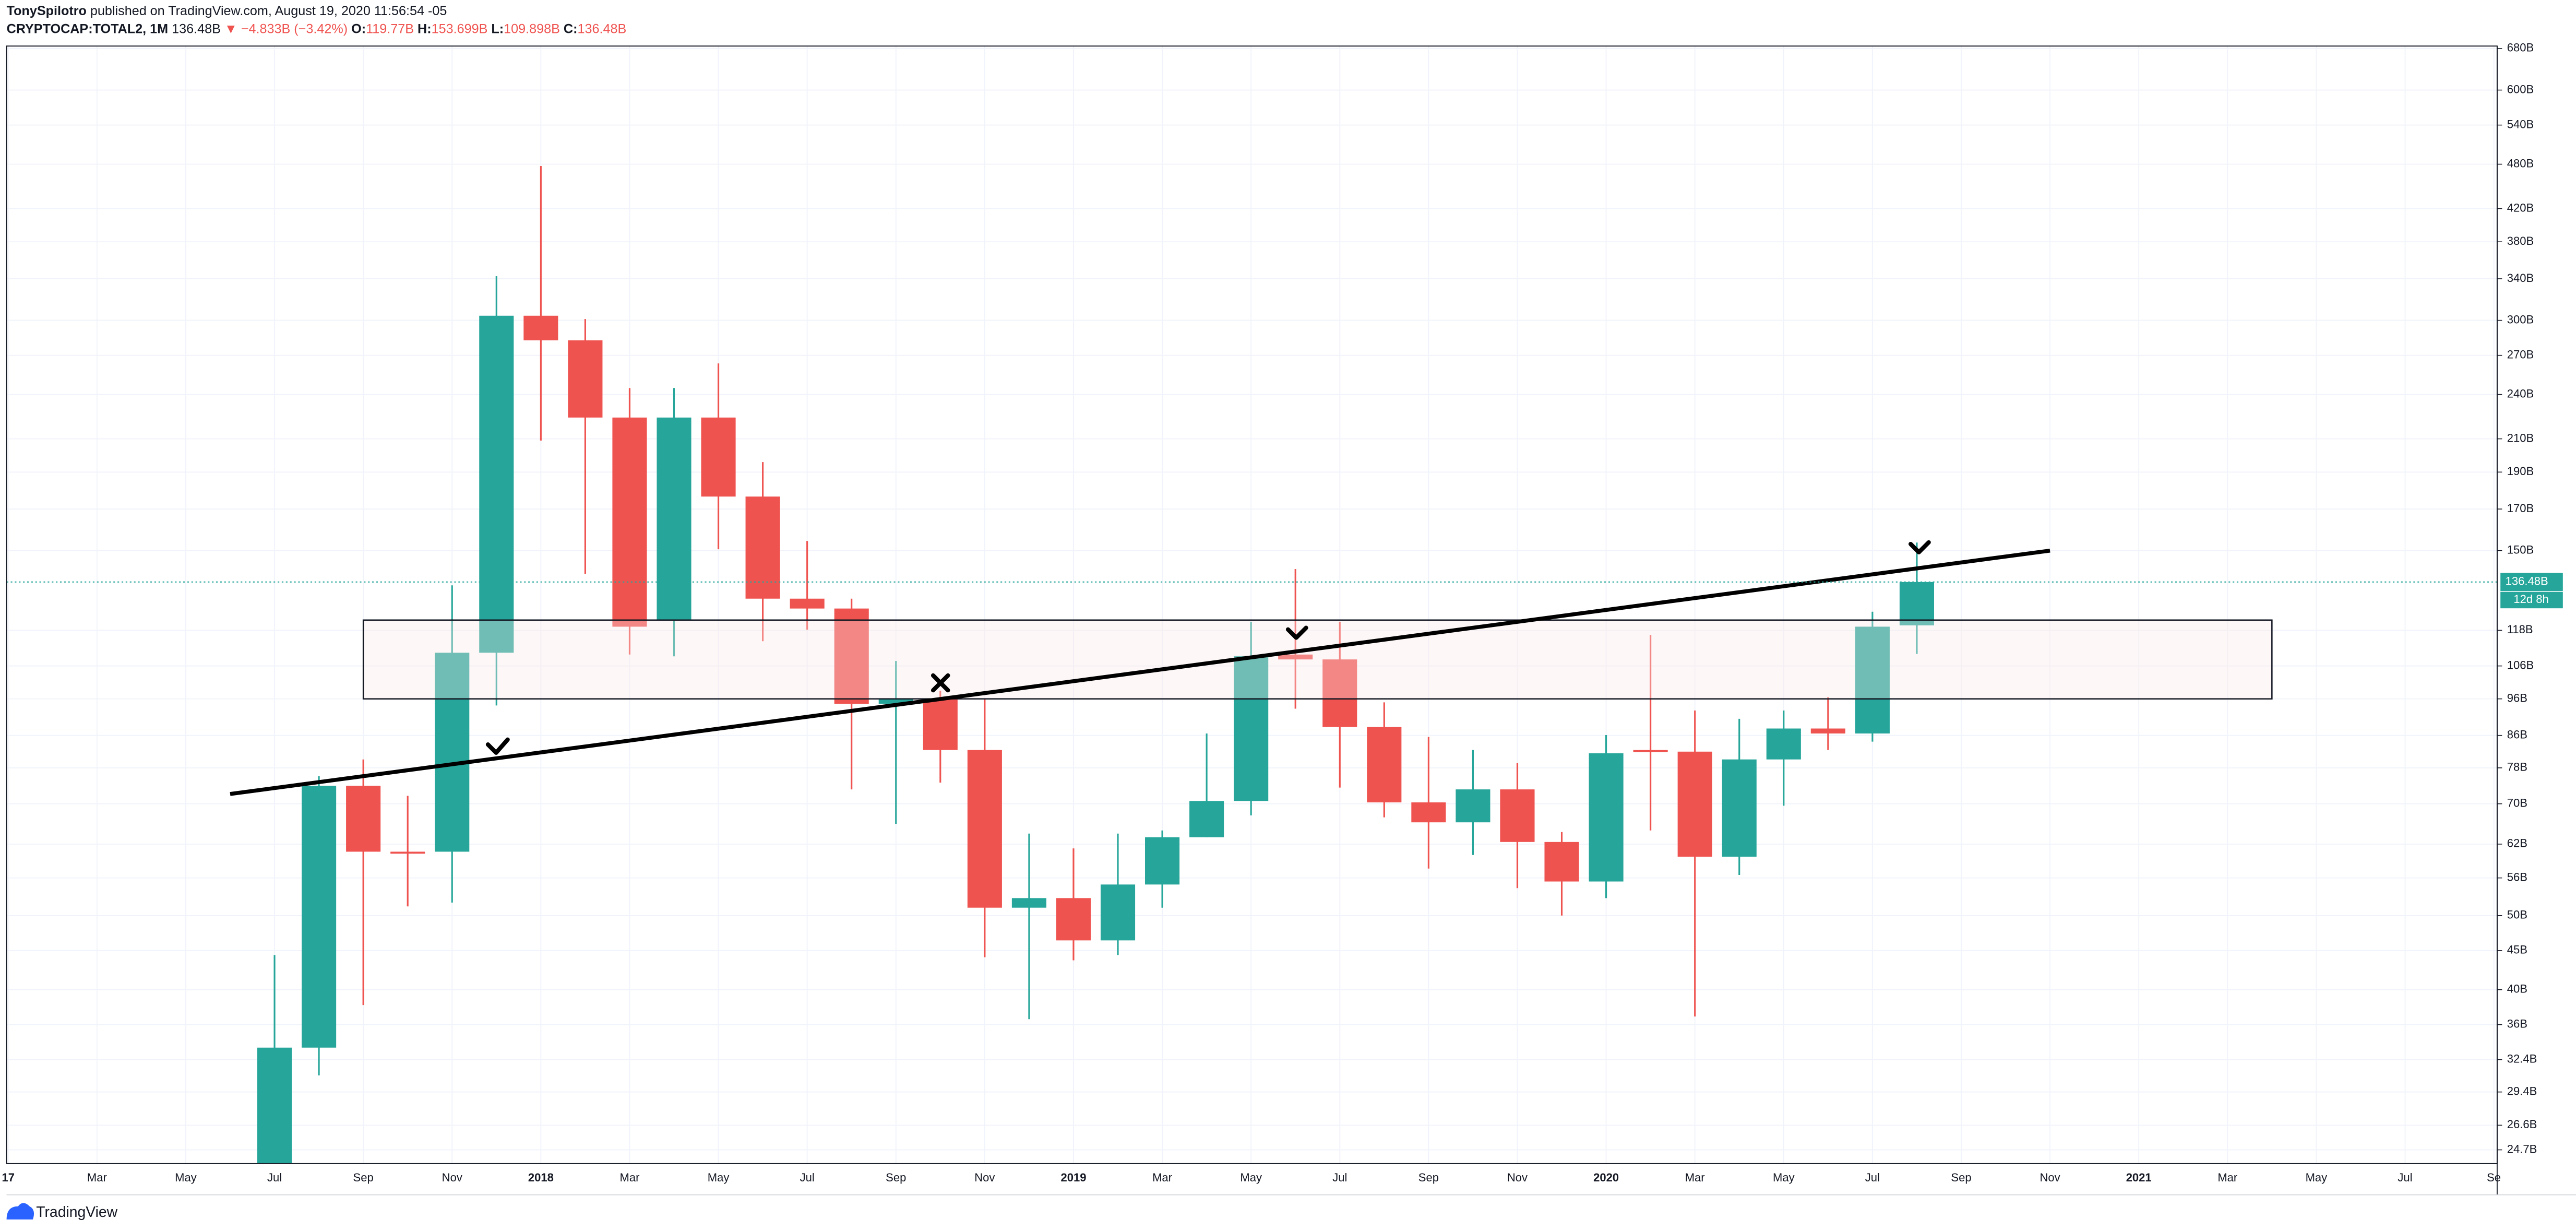 The height and width of the screenshot is (1231, 2576). I want to click on y-tick-label: 118B, so click(2520, 629).